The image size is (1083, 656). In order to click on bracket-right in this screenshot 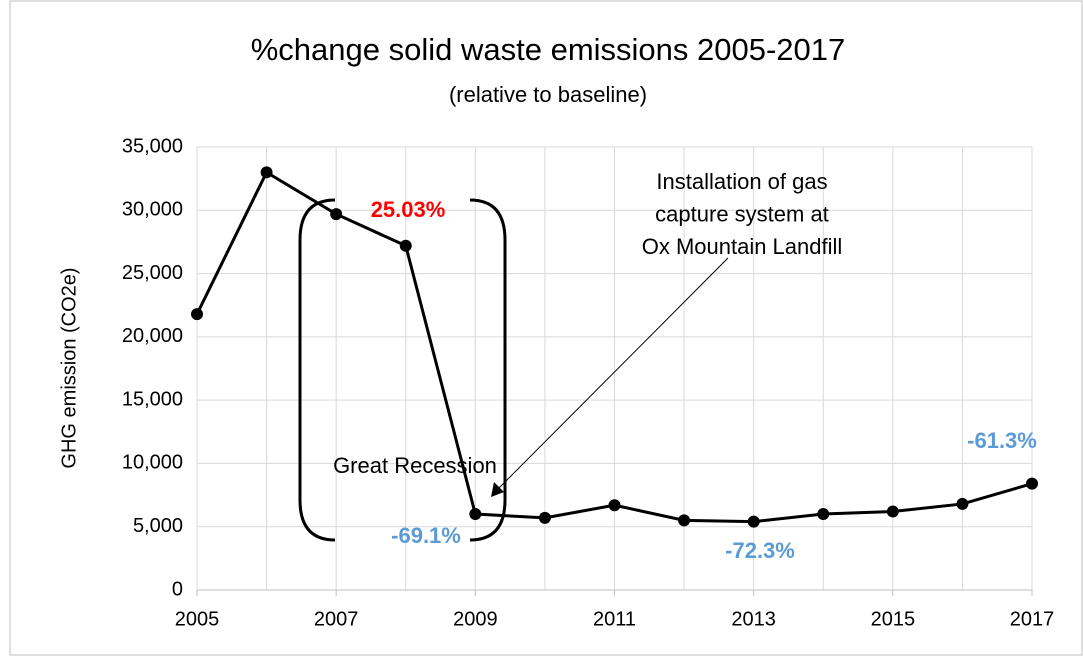, I will do `click(488, 370)`.